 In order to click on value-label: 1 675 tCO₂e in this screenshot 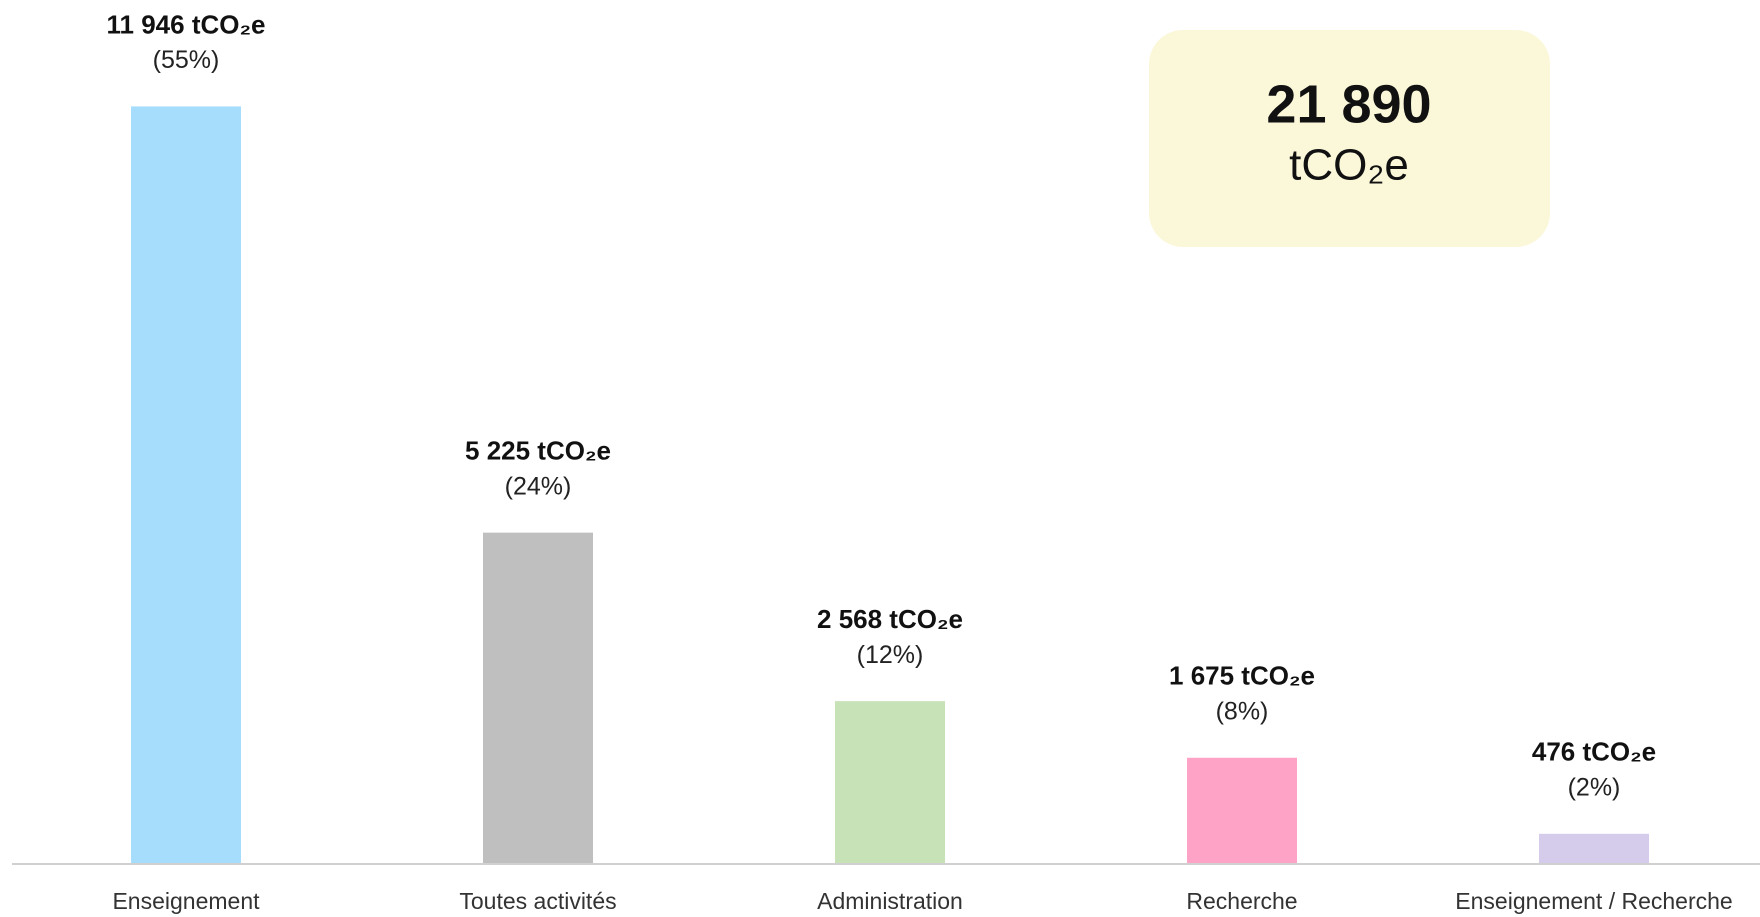, I will do `click(1242, 676)`.